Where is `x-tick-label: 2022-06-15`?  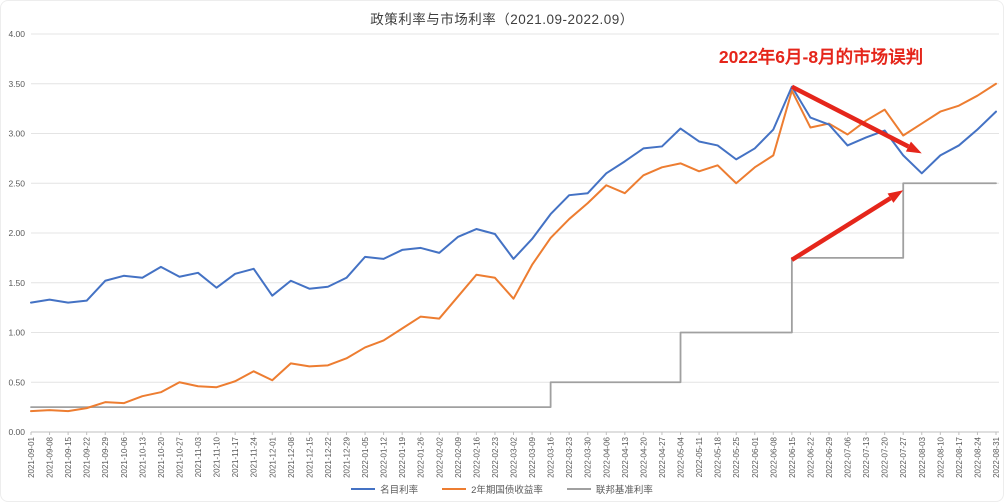 x-tick-label: 2022-06-15 is located at coordinates (792, 456).